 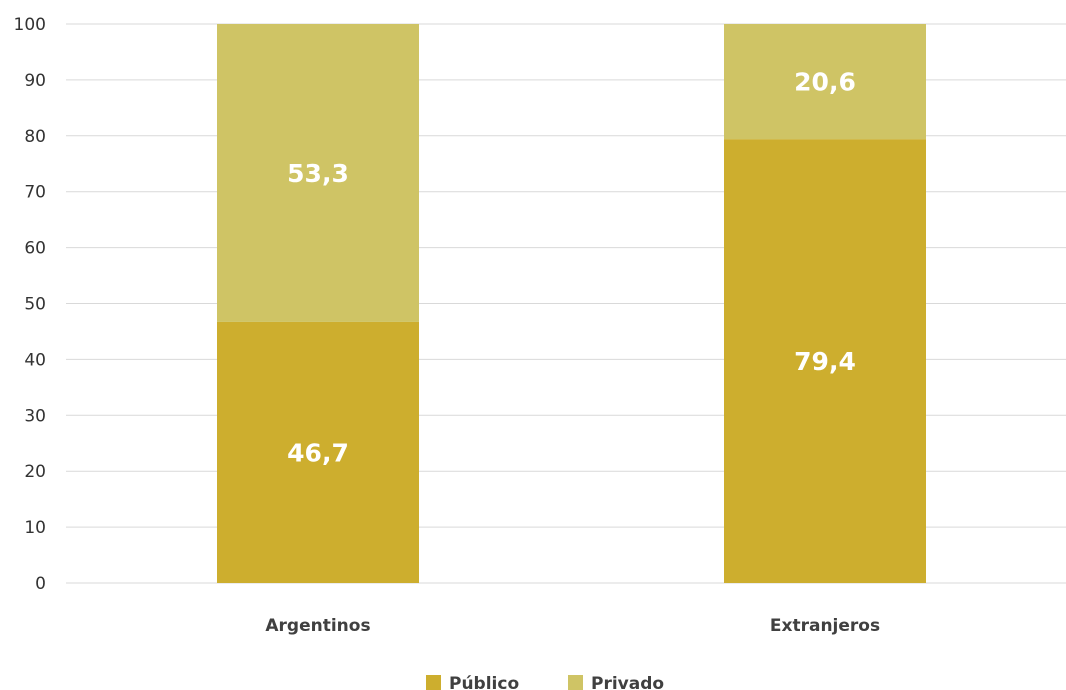 I want to click on bar-argentinos-publico, so click(x=318, y=452).